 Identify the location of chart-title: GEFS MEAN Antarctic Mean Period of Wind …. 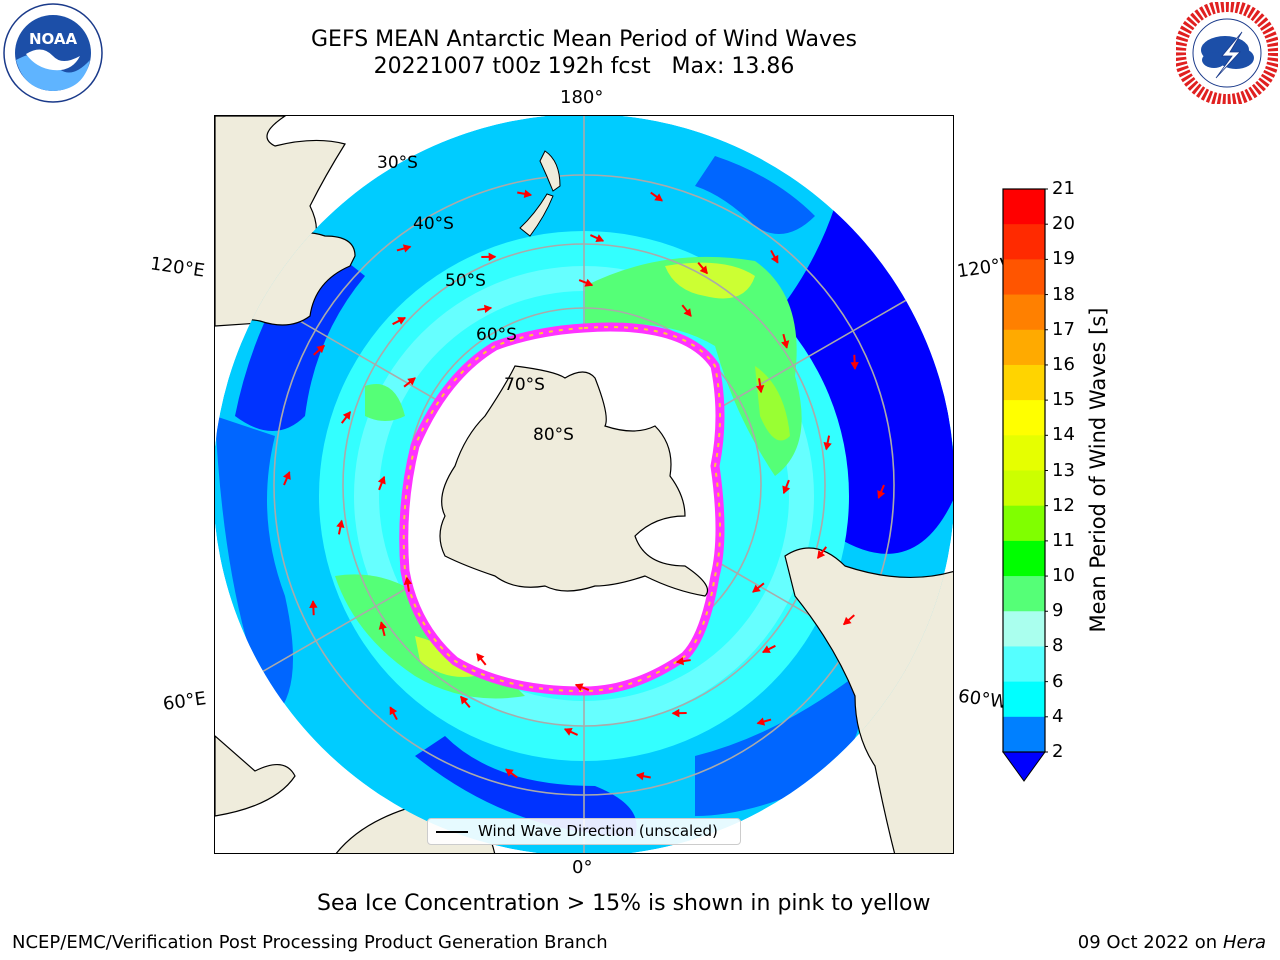
(584, 39).